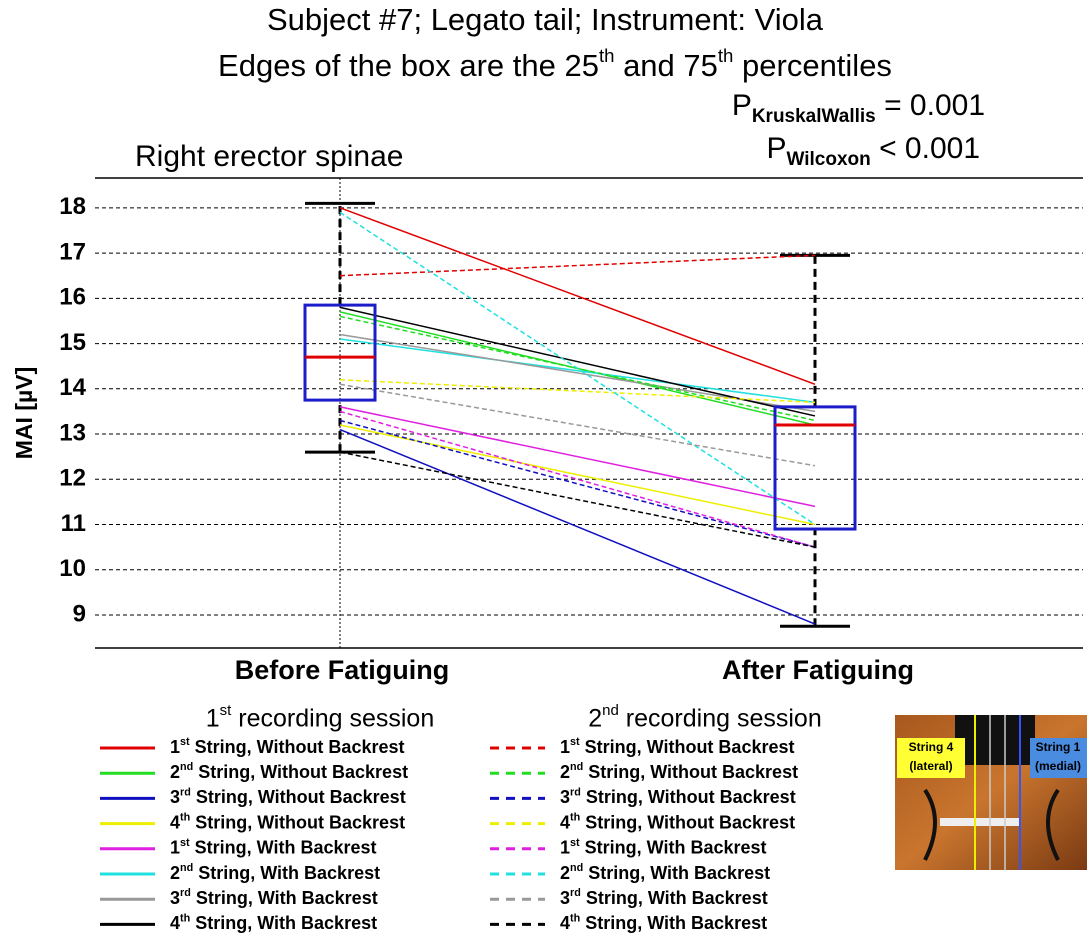 This screenshot has width=1089, height=937. I want to click on image-label: (medial), so click(1058, 766).